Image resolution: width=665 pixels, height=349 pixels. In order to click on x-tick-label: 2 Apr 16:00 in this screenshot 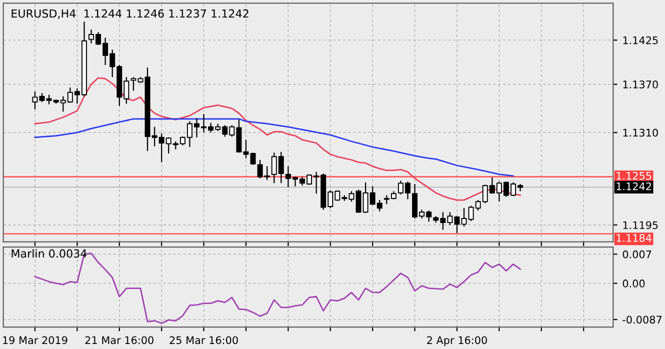, I will do `click(457, 341)`.